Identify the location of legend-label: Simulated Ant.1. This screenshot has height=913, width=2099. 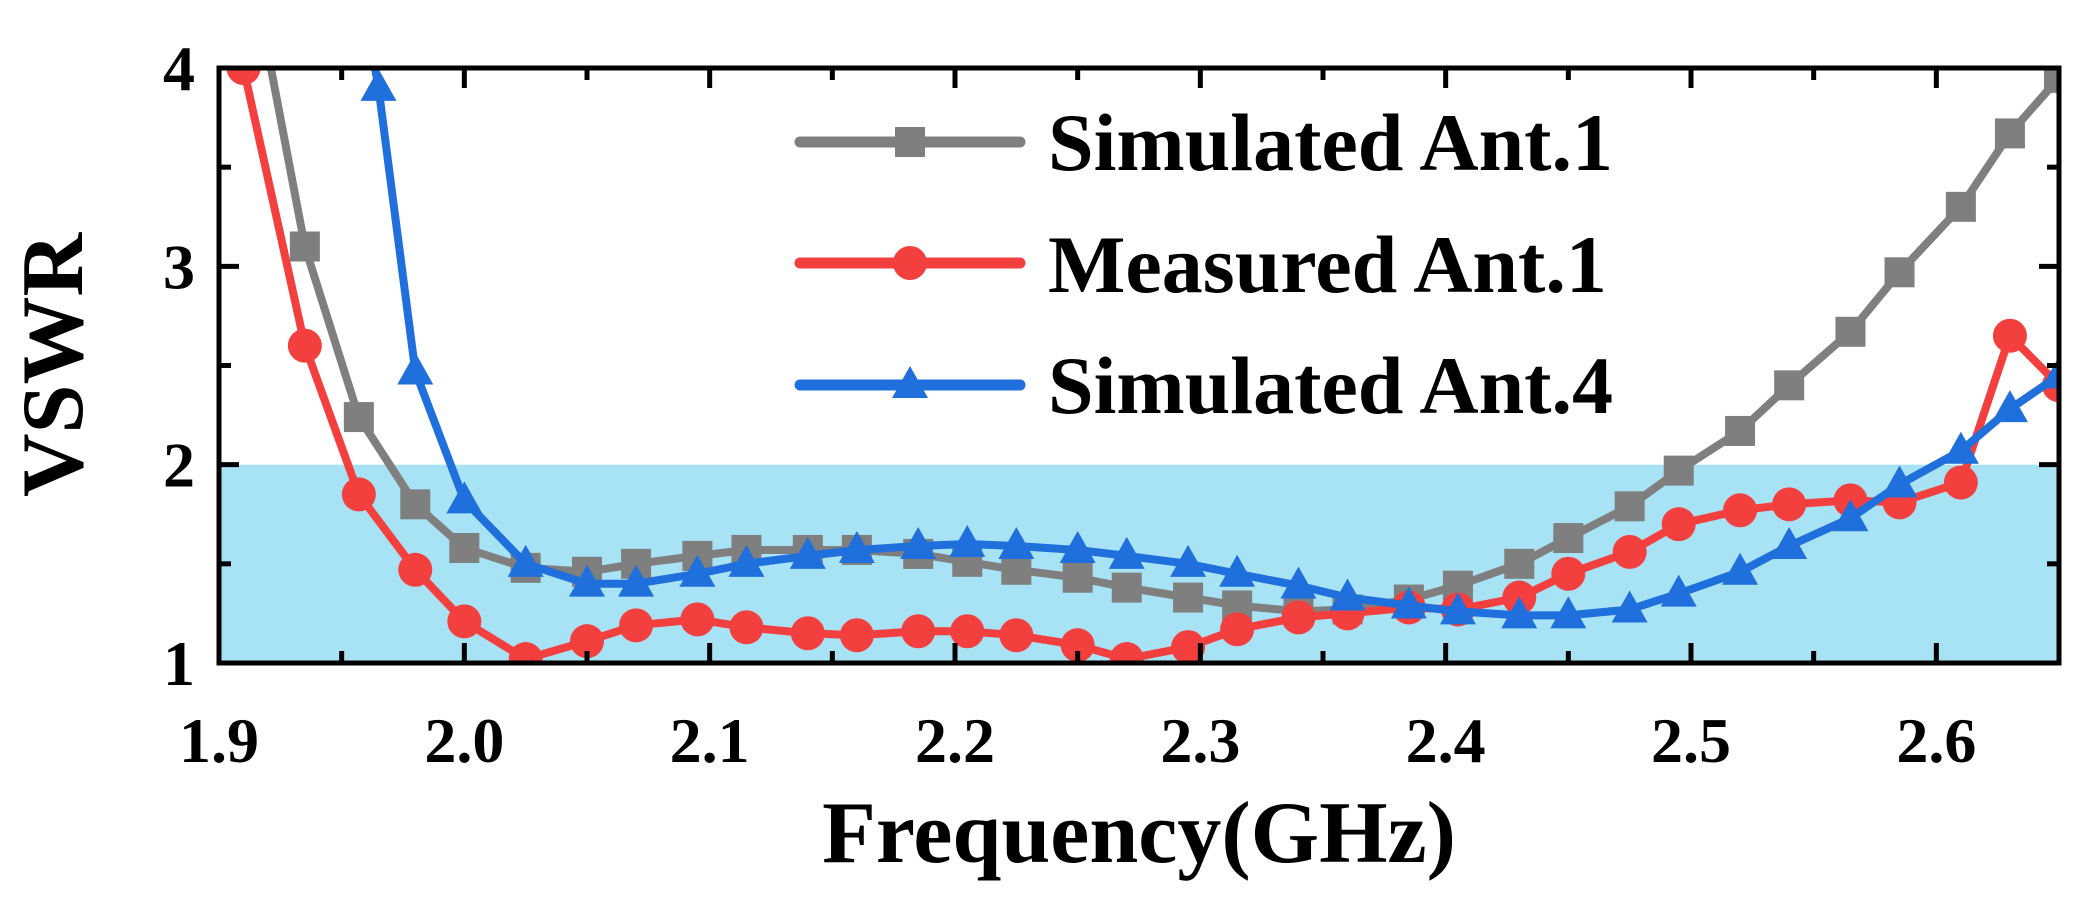
(1330, 142).